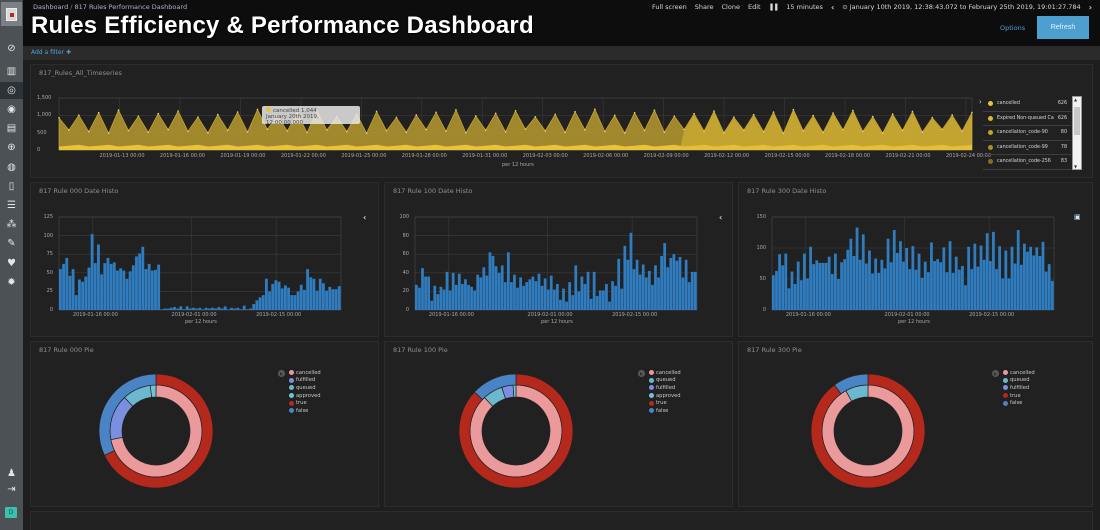  I want to click on legend-item: cancelled 626, so click(1027, 104).